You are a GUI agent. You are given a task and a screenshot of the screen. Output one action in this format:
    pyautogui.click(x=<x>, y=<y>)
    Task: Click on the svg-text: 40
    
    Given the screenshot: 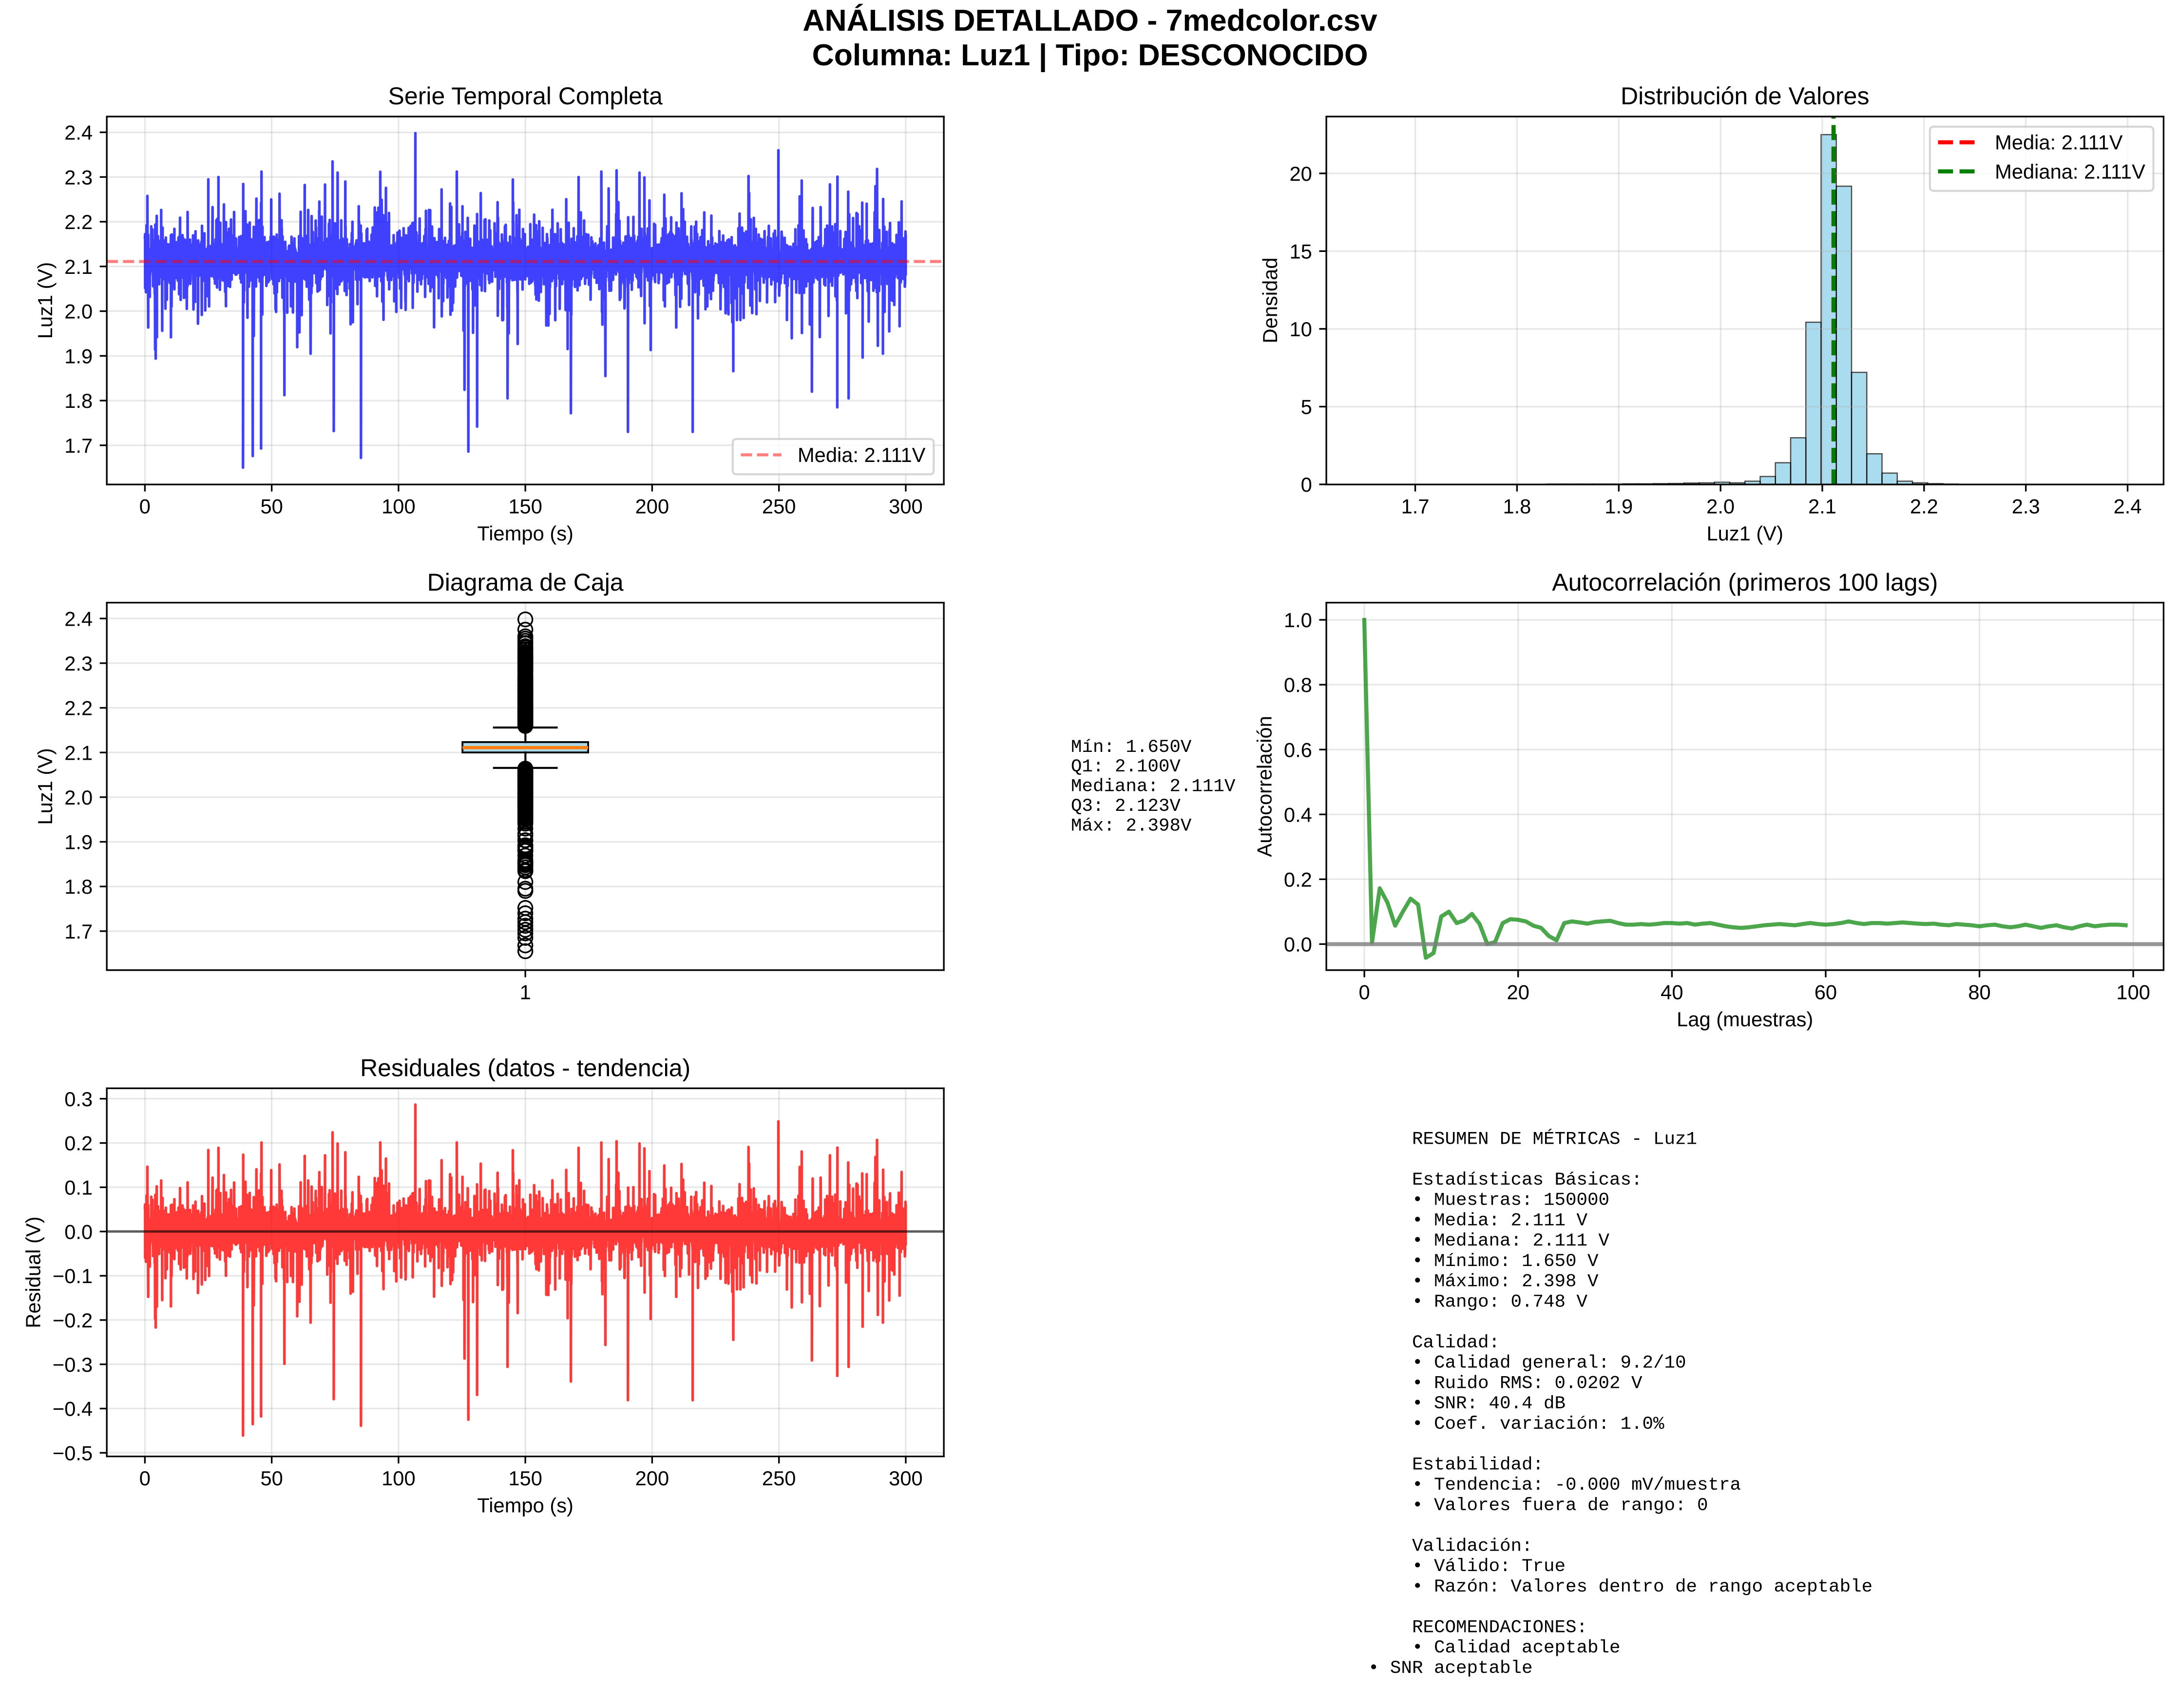 What is the action you would take?
    pyautogui.click(x=1672, y=991)
    